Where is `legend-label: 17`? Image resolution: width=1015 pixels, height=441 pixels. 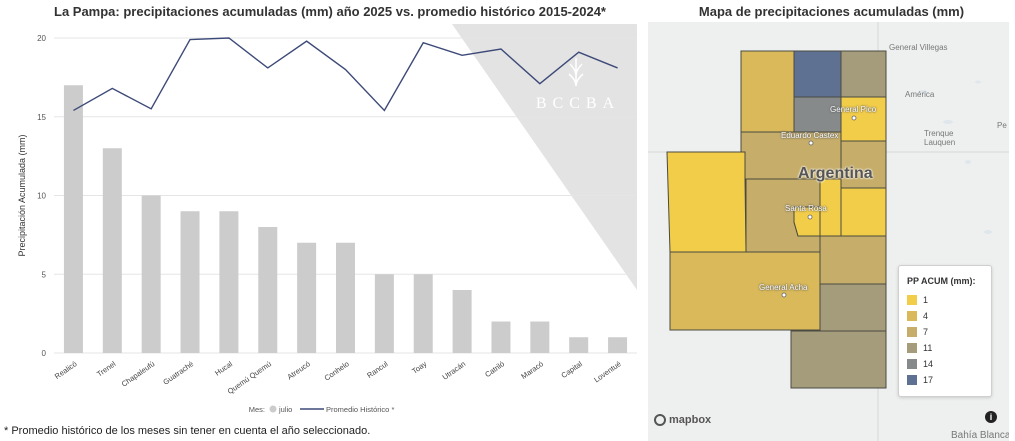 legend-label: 17 is located at coordinates (928, 380).